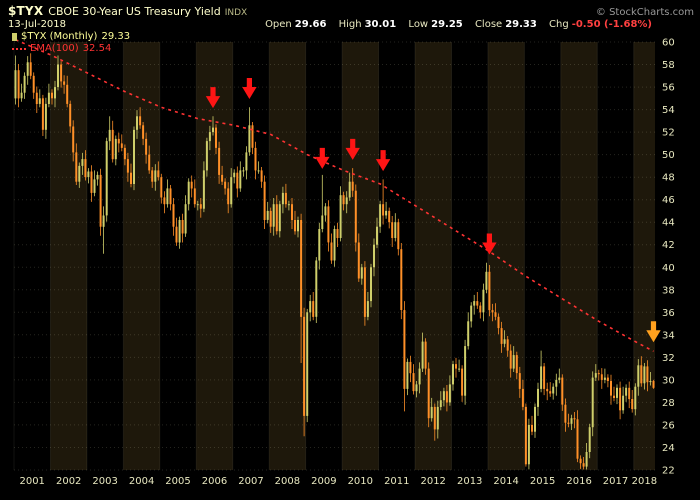 This screenshot has height=500, width=700. Describe the element at coordinates (668, 268) in the screenshot. I see `svg-text: 40` at that location.